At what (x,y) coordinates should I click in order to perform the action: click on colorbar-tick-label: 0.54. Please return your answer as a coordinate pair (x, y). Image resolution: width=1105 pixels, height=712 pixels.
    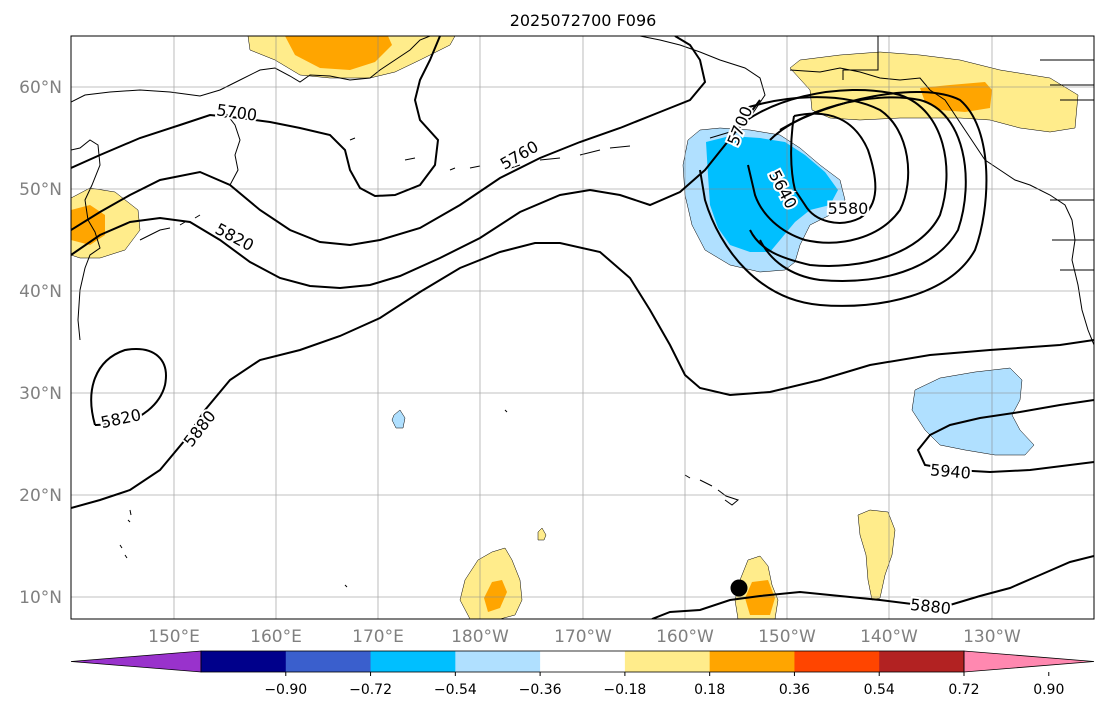
    Looking at the image, I should click on (879, 690).